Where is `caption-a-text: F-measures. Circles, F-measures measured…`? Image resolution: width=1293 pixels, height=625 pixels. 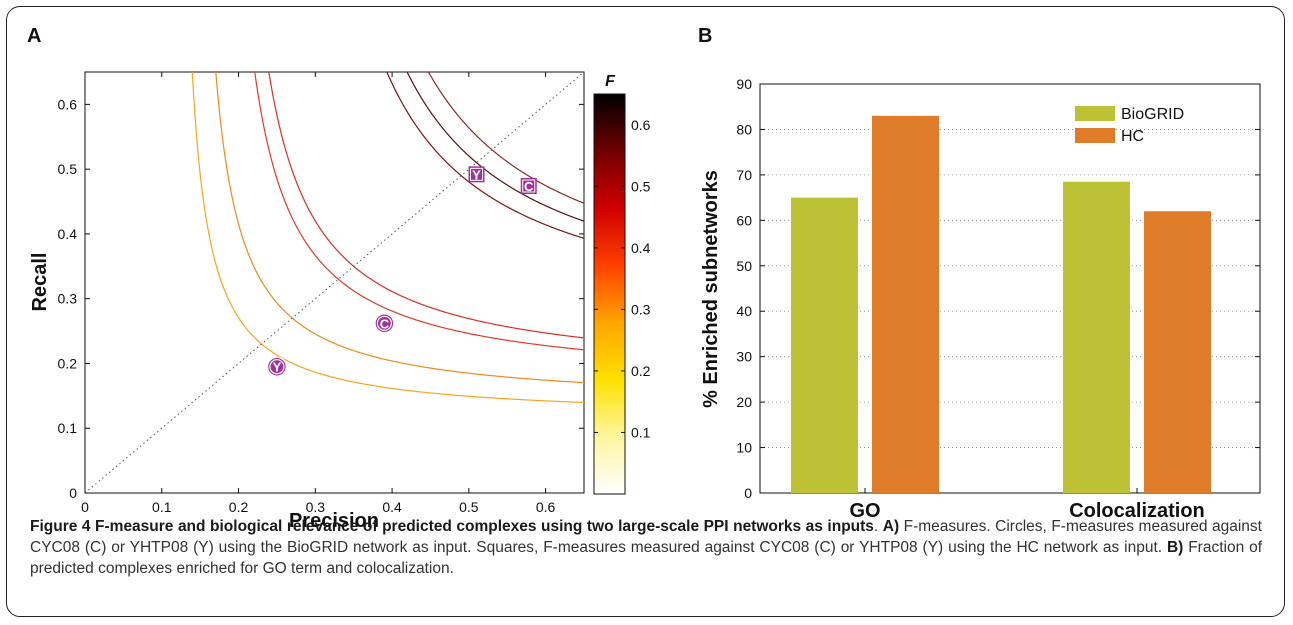
caption-a-text: F-measures. Circles, F-measures measured… is located at coordinates (646, 537).